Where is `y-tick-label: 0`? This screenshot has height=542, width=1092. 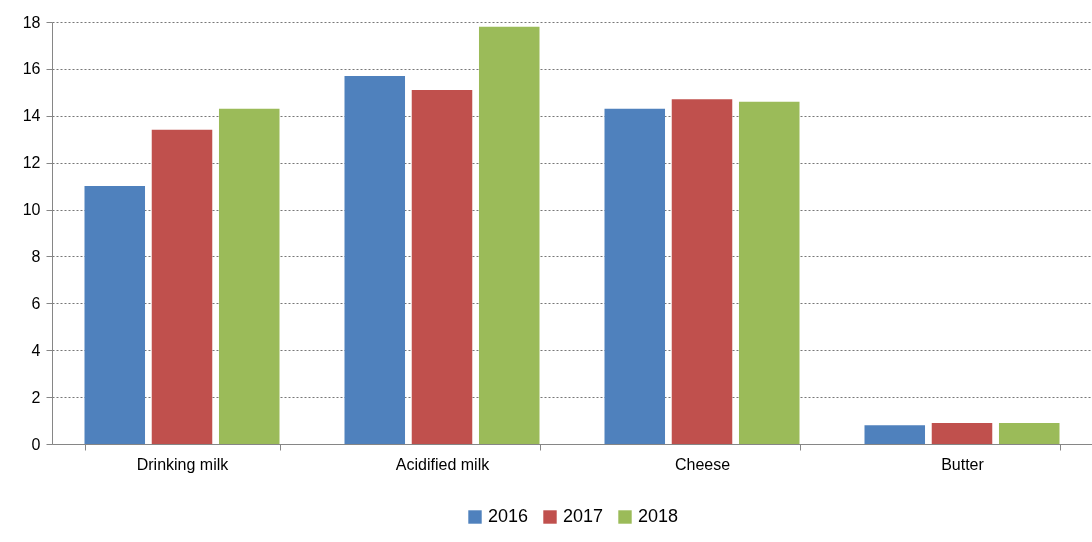
y-tick-label: 0 is located at coordinates (36, 444).